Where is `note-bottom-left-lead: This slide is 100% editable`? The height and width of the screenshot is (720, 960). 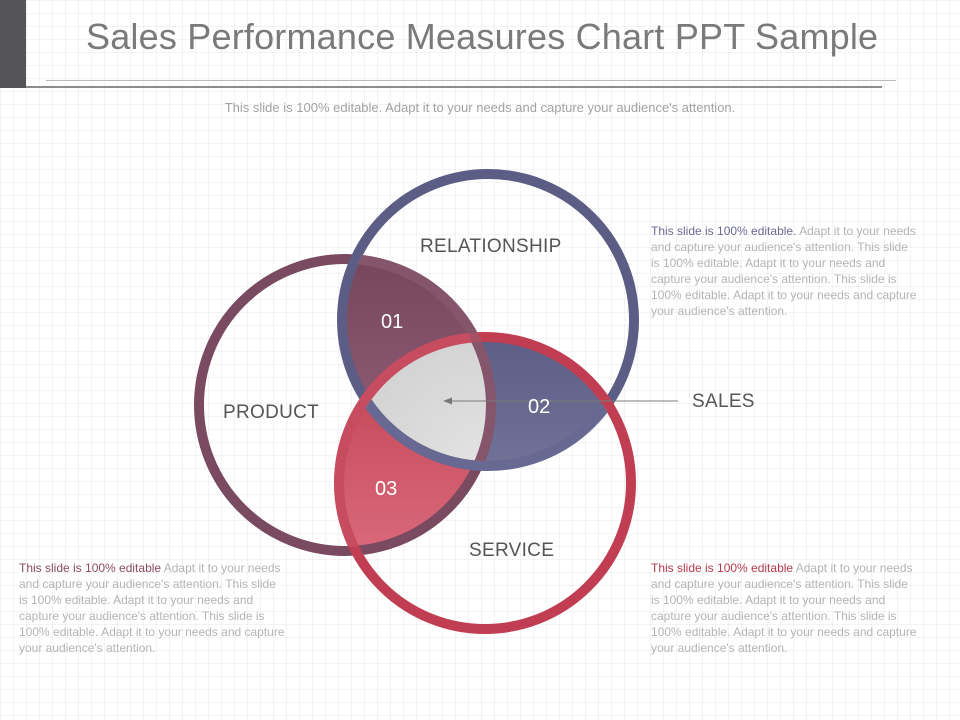 note-bottom-left-lead: This slide is 100% editable is located at coordinates (90, 568).